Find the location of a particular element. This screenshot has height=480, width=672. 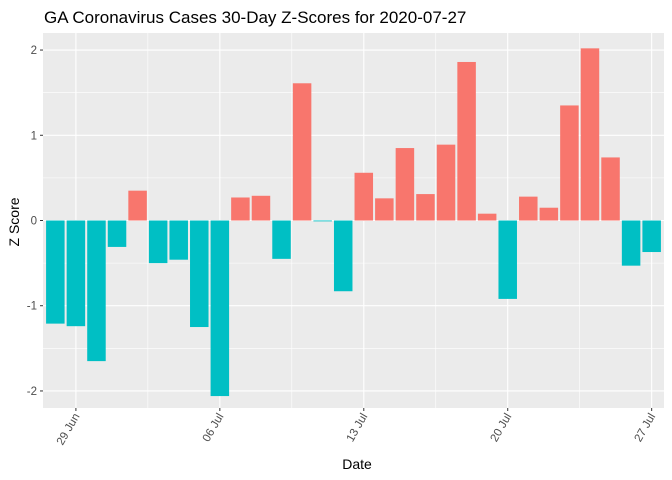

y-tick-label: -2 is located at coordinates (32, 392).